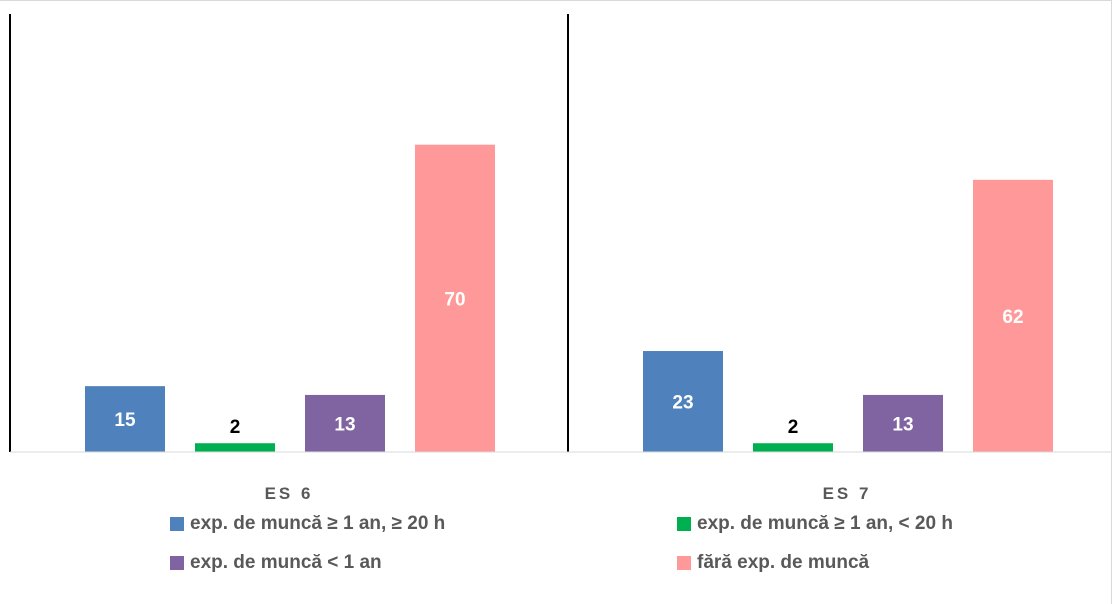 The width and height of the screenshot is (1112, 604). I want to click on category-label-1: ES 6, so click(289, 493).